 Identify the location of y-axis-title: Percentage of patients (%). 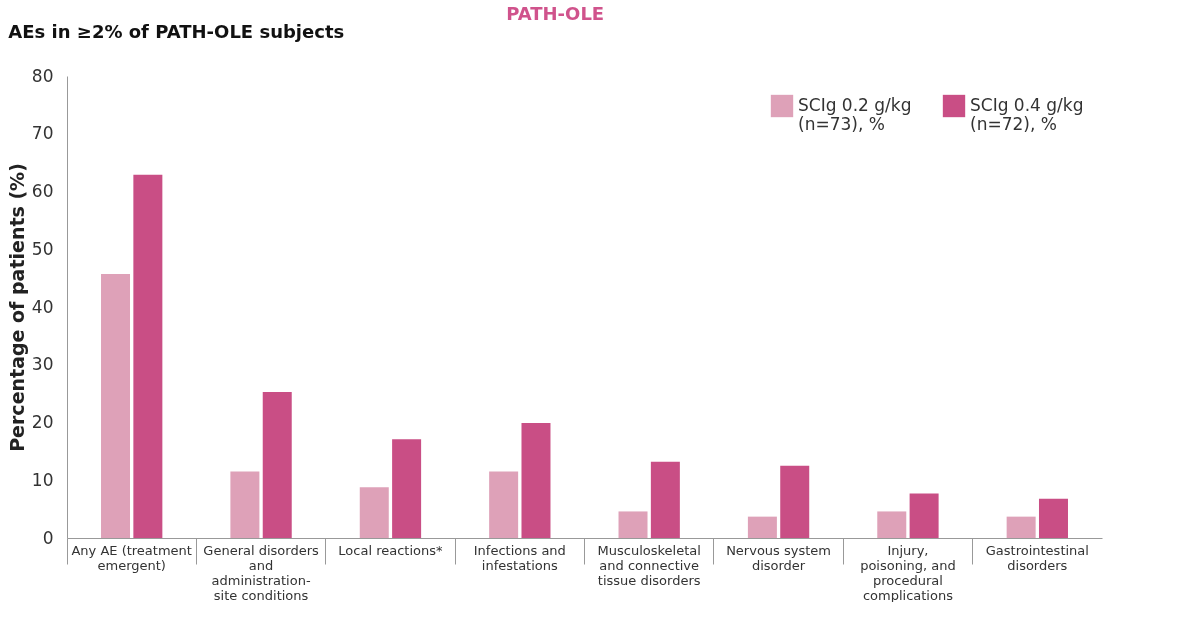
(16, 307).